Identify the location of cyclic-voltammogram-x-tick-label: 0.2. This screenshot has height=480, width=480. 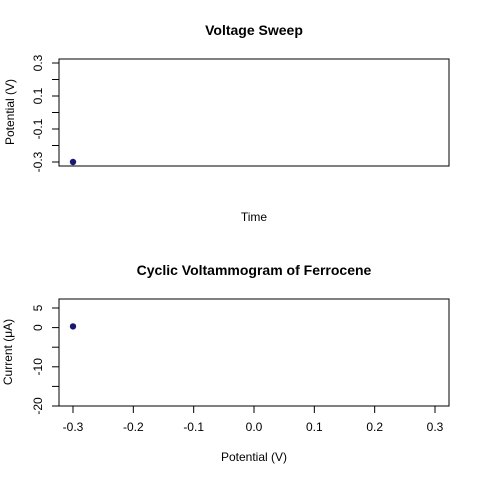
(374, 427).